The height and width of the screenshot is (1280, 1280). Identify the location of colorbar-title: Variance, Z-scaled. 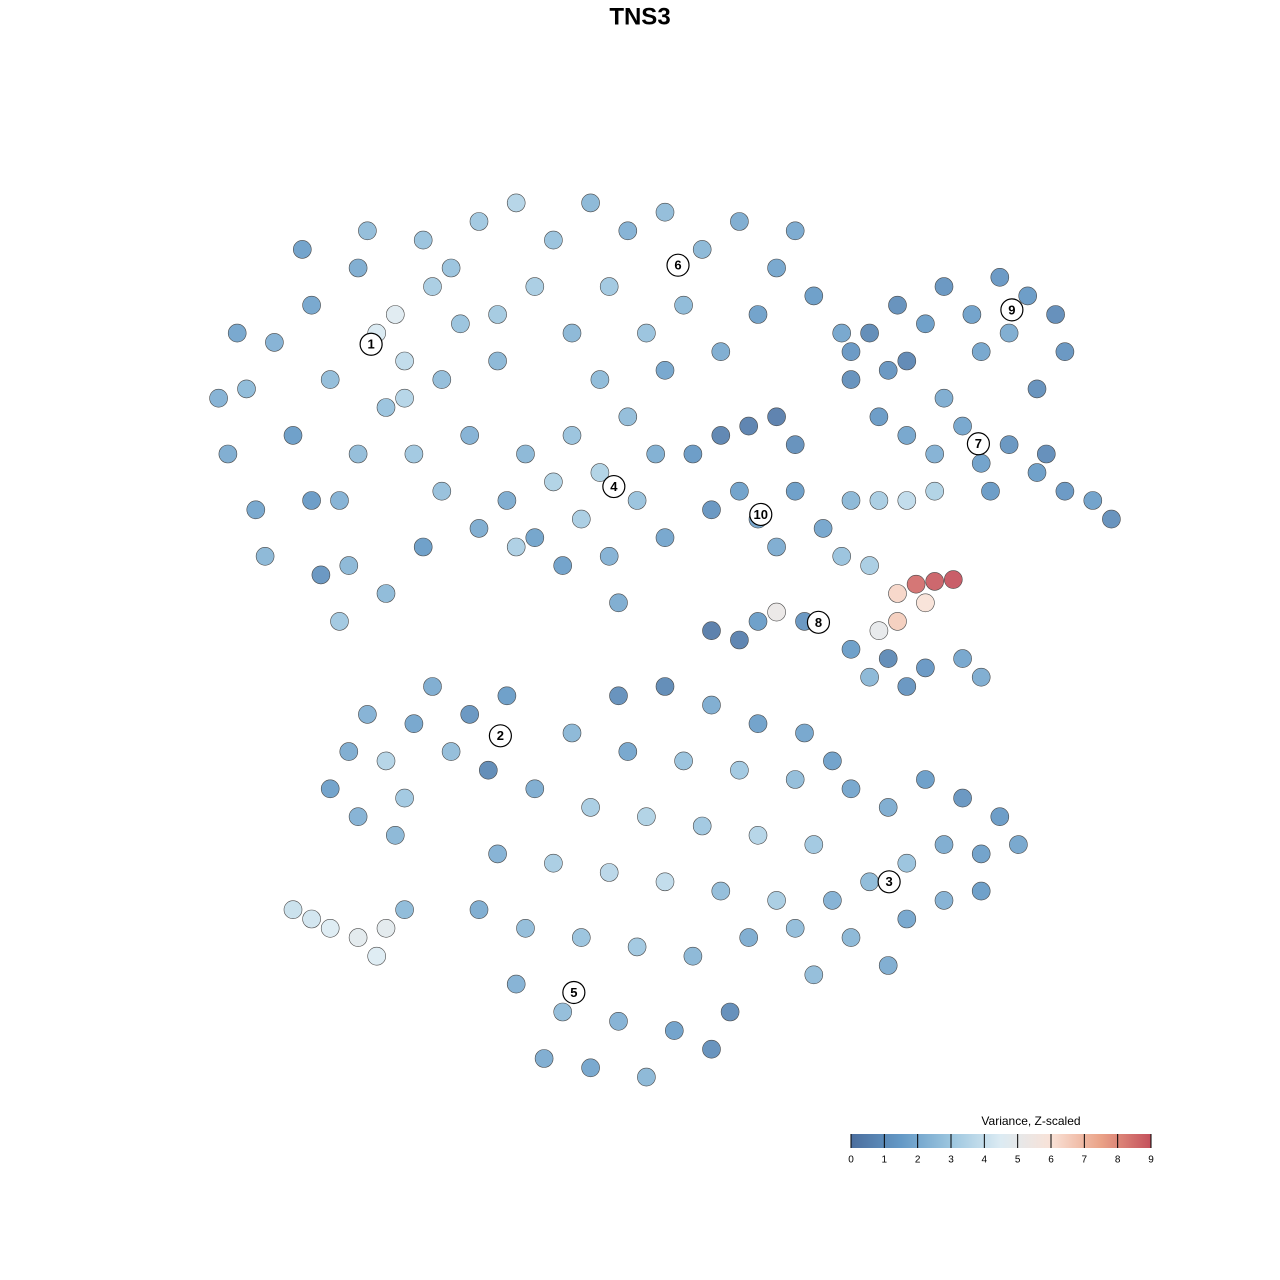
(1030, 1121).